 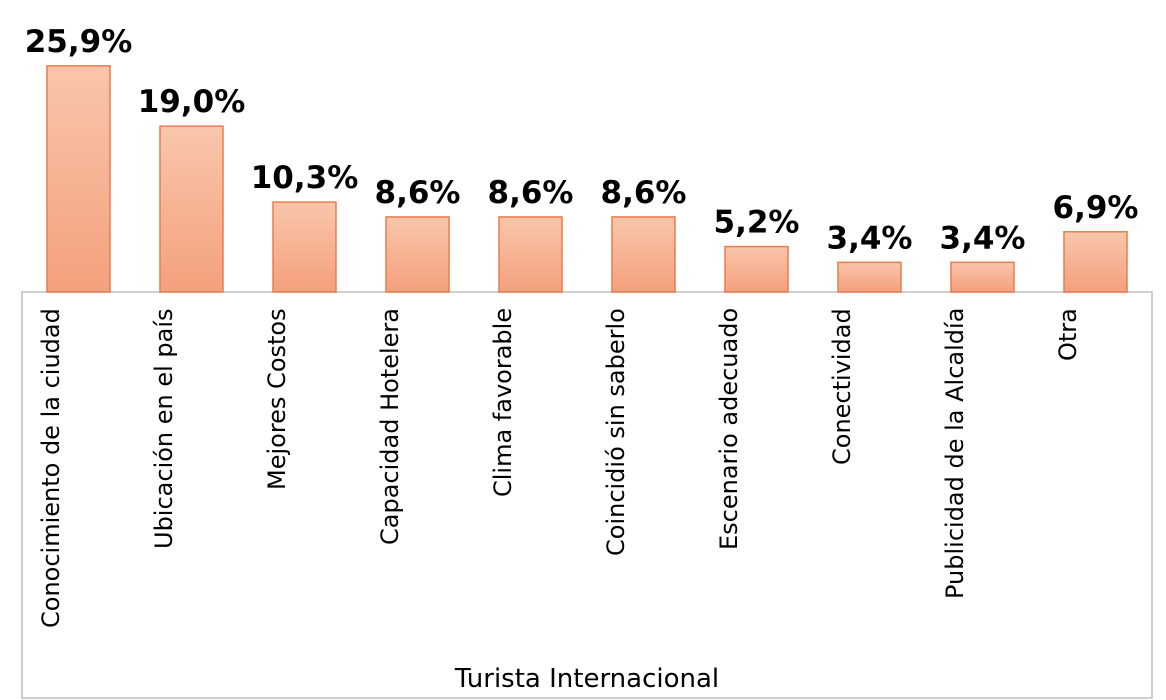 I want to click on value-label: 5,2%, so click(x=757, y=223).